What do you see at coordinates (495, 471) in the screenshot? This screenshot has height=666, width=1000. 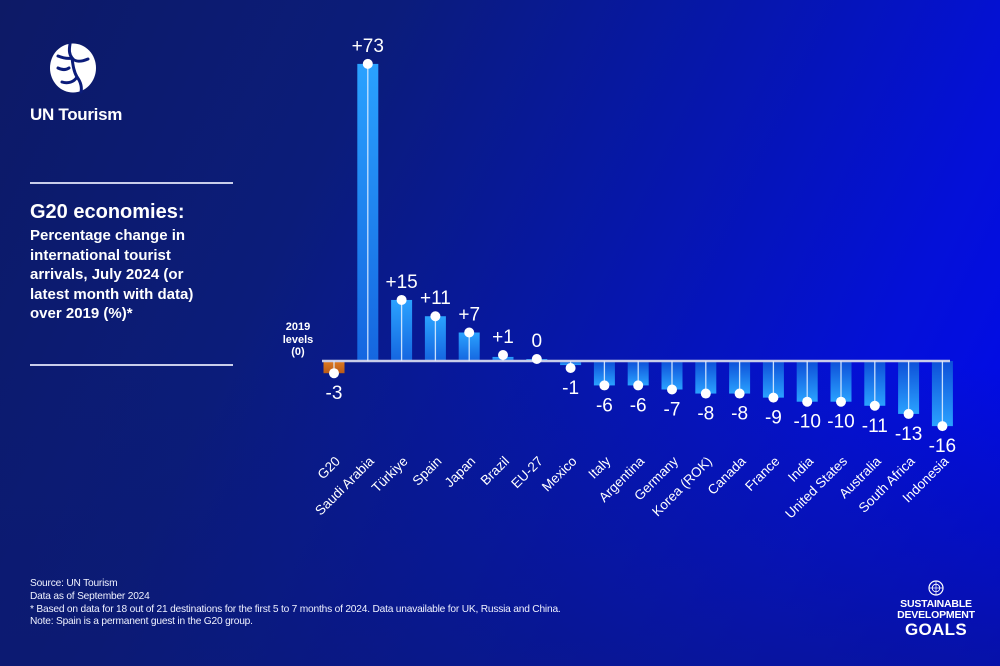 I see `category-tick-label: Brazil` at bounding box center [495, 471].